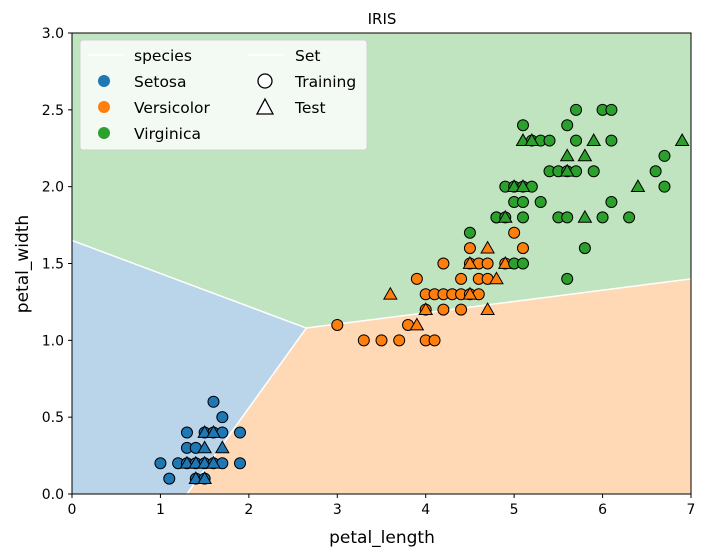 The image size is (706, 557). What do you see at coordinates (167, 134) in the screenshot?
I see `legend-virginica-label: Virginica` at bounding box center [167, 134].